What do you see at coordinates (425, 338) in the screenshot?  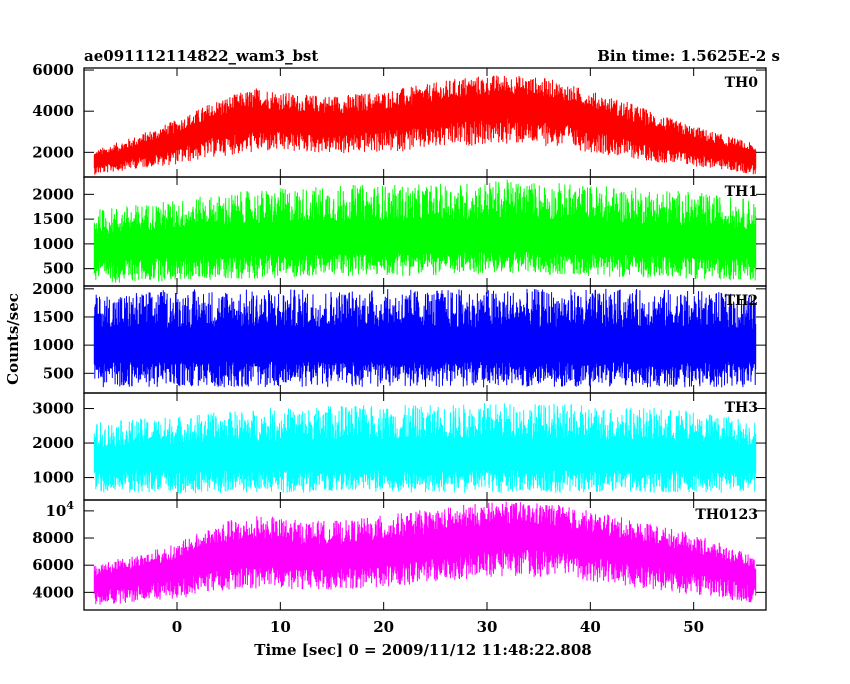 I see `series-line-th2` at bounding box center [425, 338].